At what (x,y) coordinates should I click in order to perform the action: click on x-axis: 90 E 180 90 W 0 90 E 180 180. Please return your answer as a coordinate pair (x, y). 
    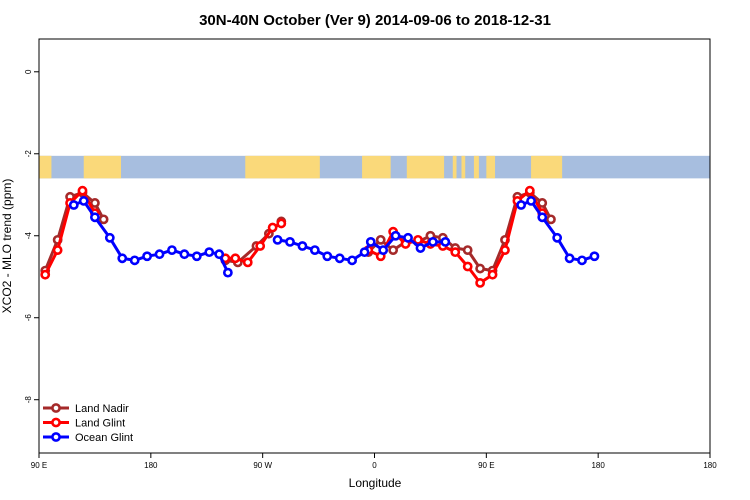
    Looking at the image, I should click on (374, 461).